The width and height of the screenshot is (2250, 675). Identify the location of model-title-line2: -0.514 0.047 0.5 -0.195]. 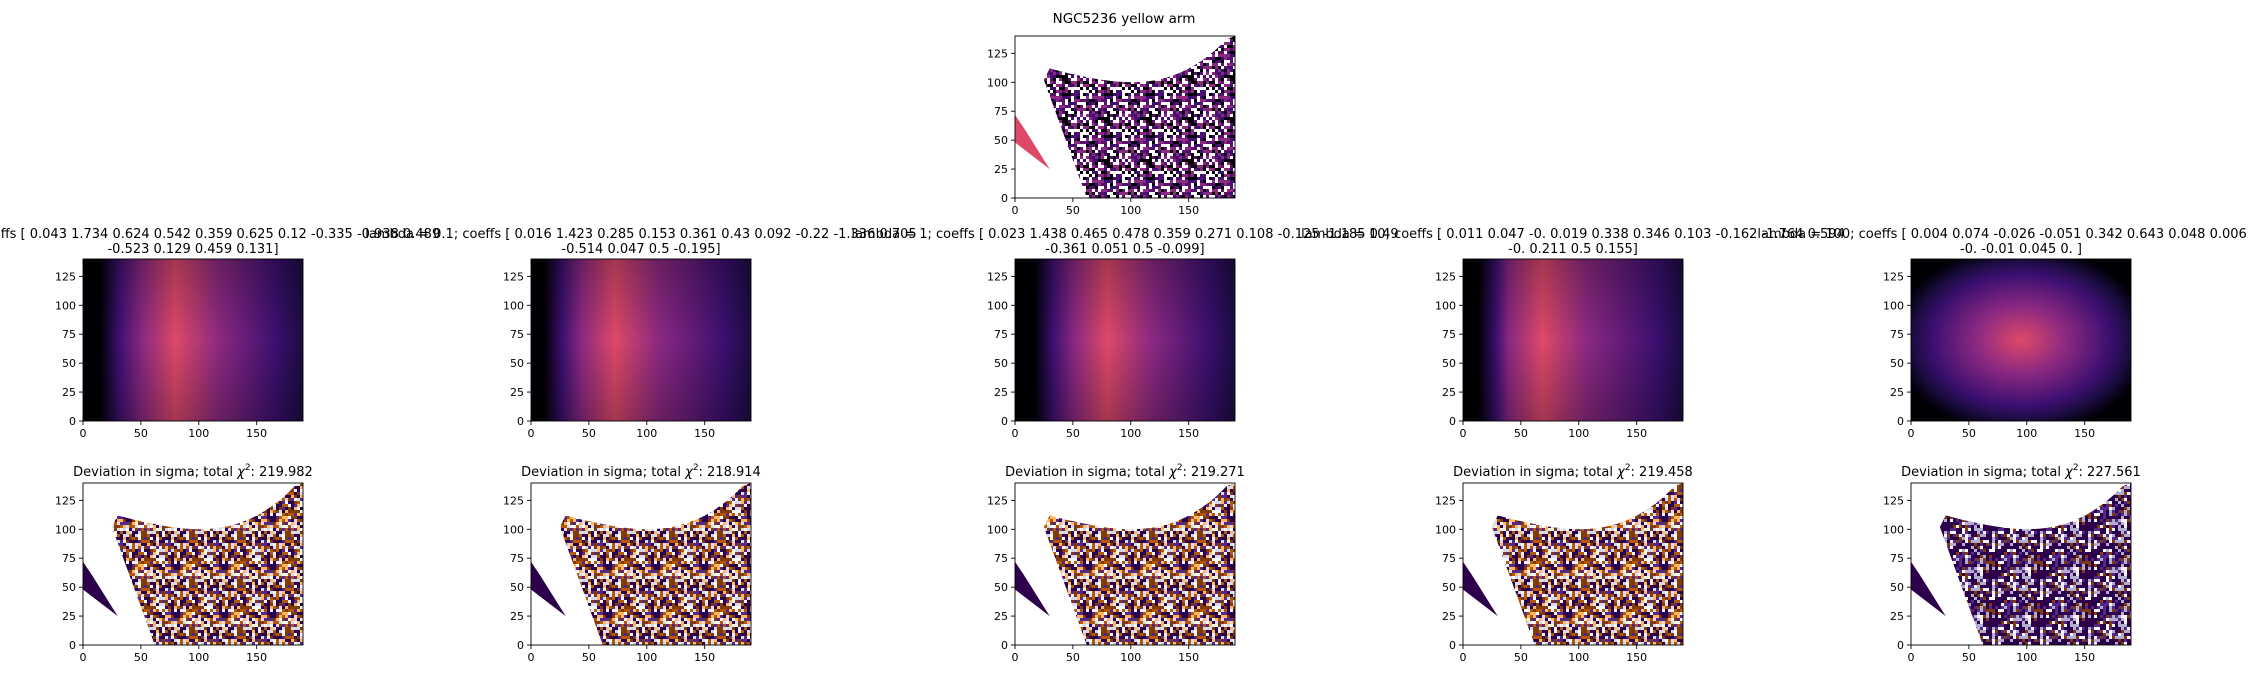
(640, 249).